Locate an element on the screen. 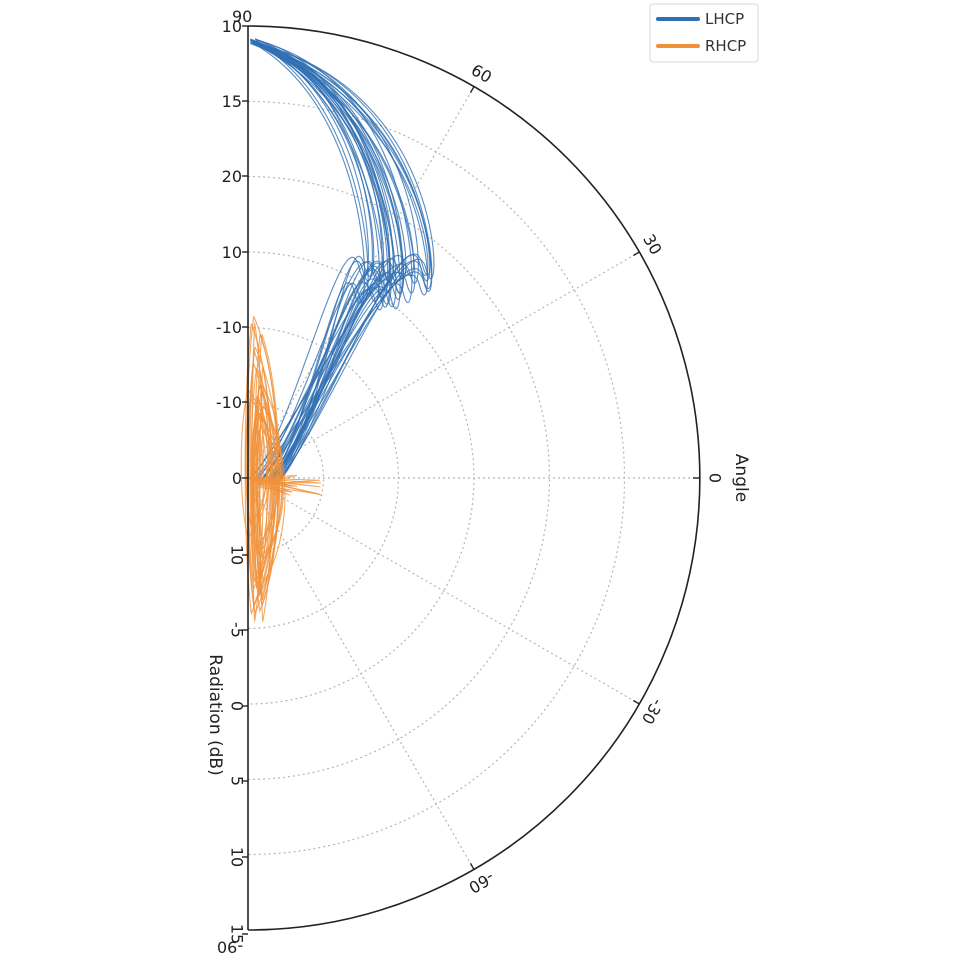 The height and width of the screenshot is (960, 960). radial-tick-label-lower: -5 is located at coordinates (237, 630).